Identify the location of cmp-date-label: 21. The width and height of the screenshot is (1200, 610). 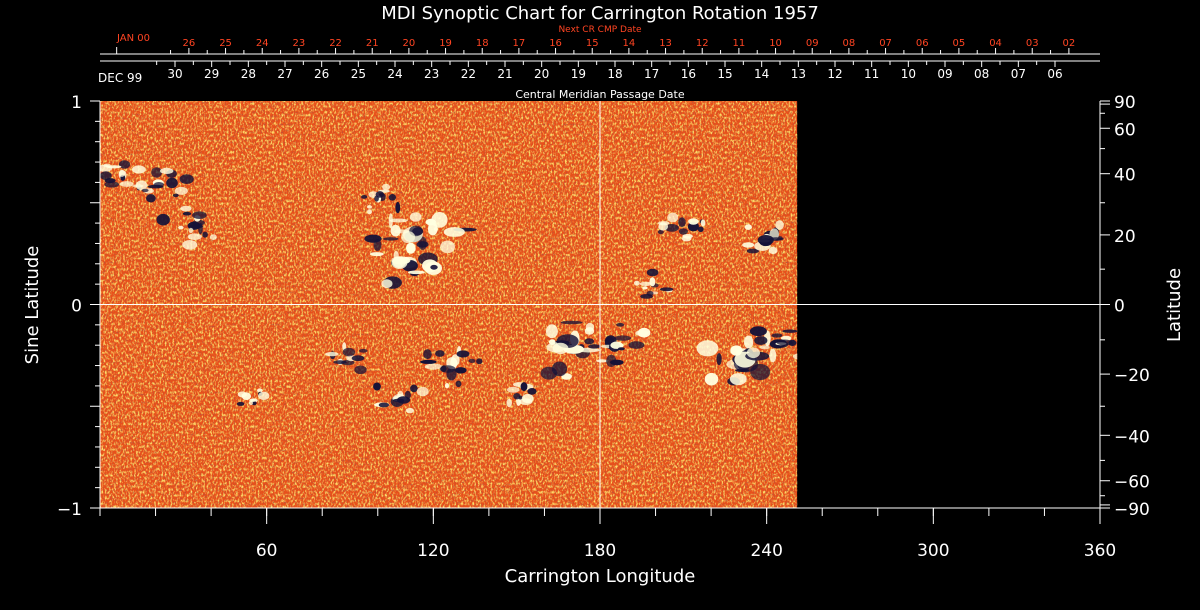
(504, 74).